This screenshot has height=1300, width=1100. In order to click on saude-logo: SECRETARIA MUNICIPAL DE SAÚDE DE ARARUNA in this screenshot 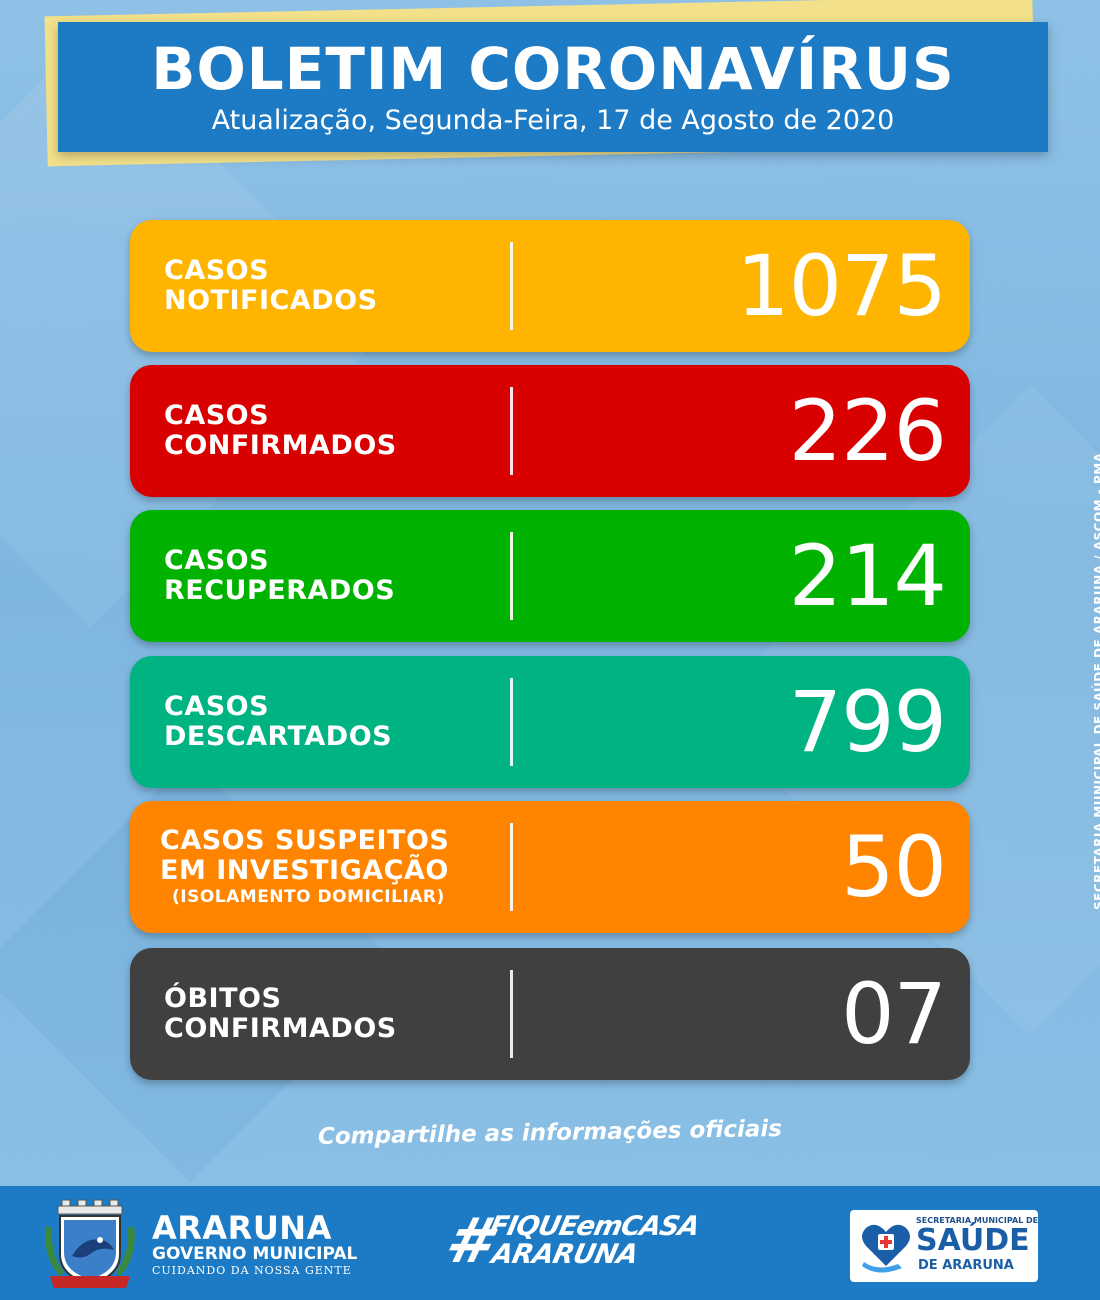, I will do `click(944, 1246)`.